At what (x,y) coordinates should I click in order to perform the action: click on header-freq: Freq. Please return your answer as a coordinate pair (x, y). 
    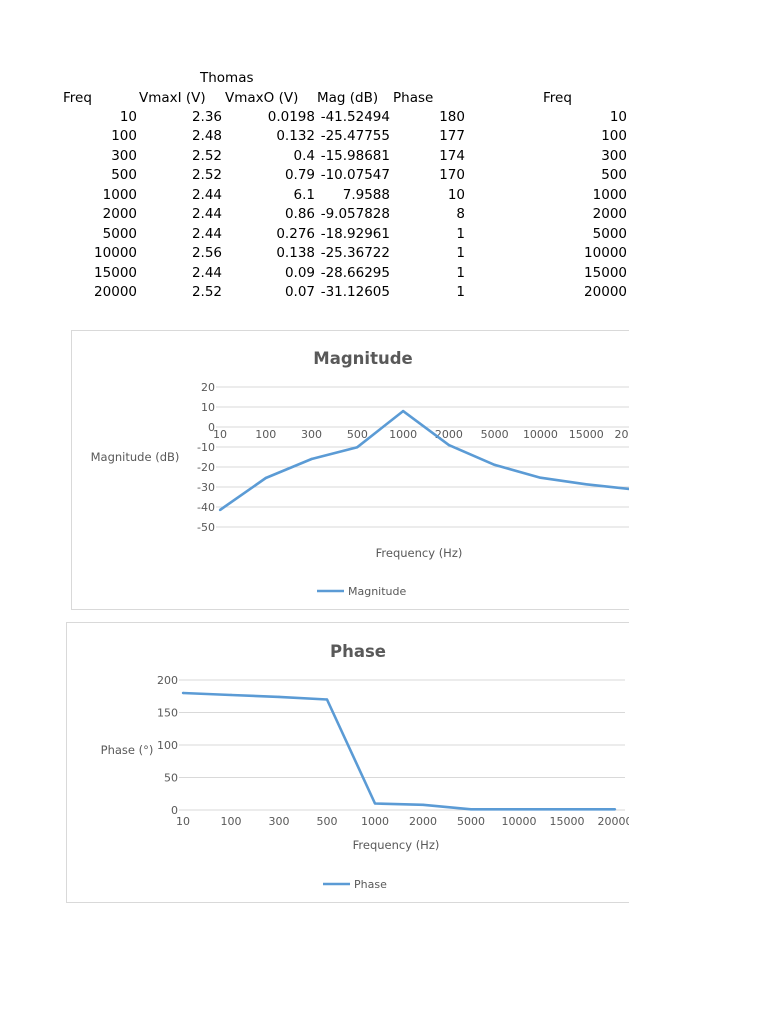
    Looking at the image, I should click on (77, 98).